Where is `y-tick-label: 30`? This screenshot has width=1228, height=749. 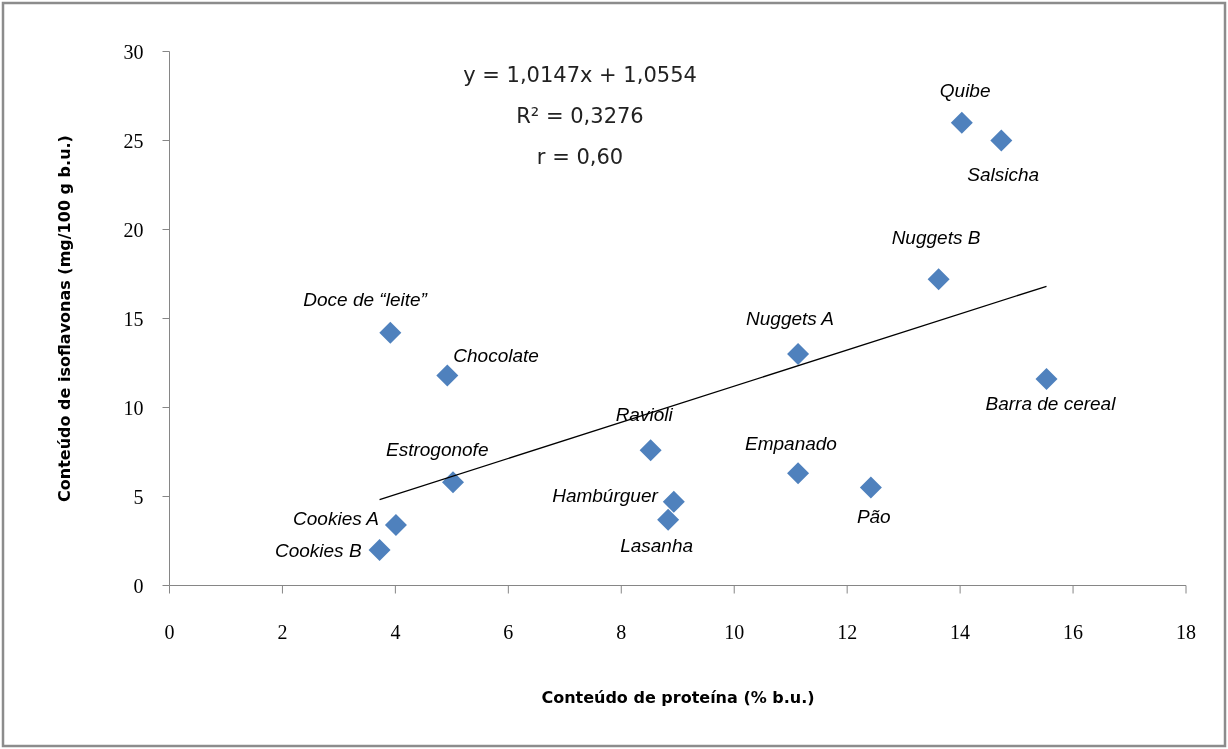 y-tick-label: 30 is located at coordinates (133, 51).